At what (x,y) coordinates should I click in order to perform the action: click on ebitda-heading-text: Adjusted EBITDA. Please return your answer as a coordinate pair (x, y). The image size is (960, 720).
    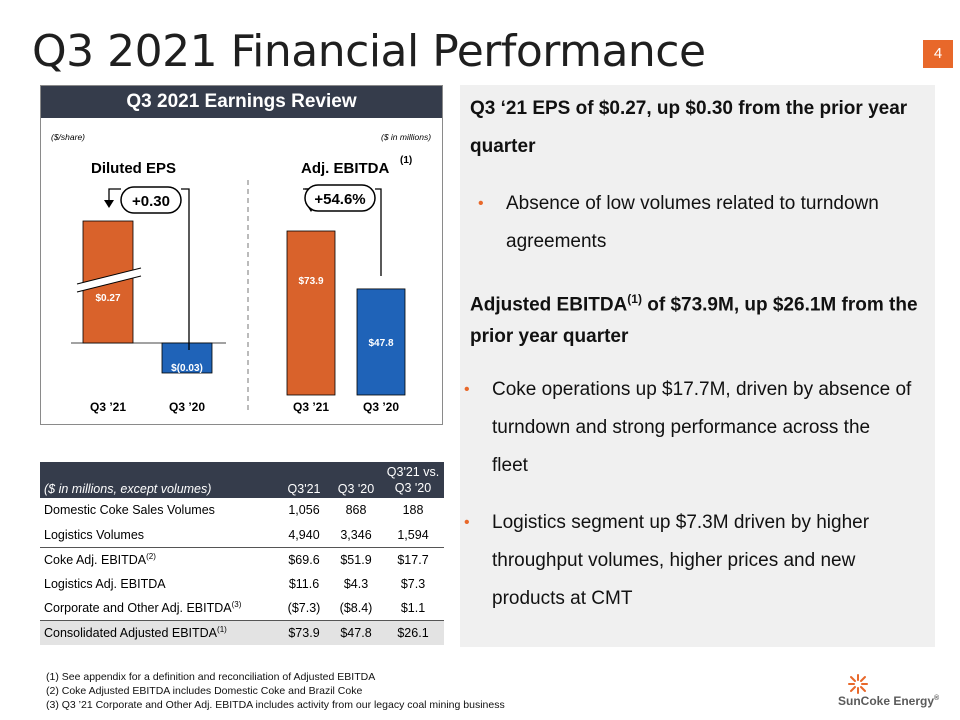
    Looking at the image, I should click on (549, 305).